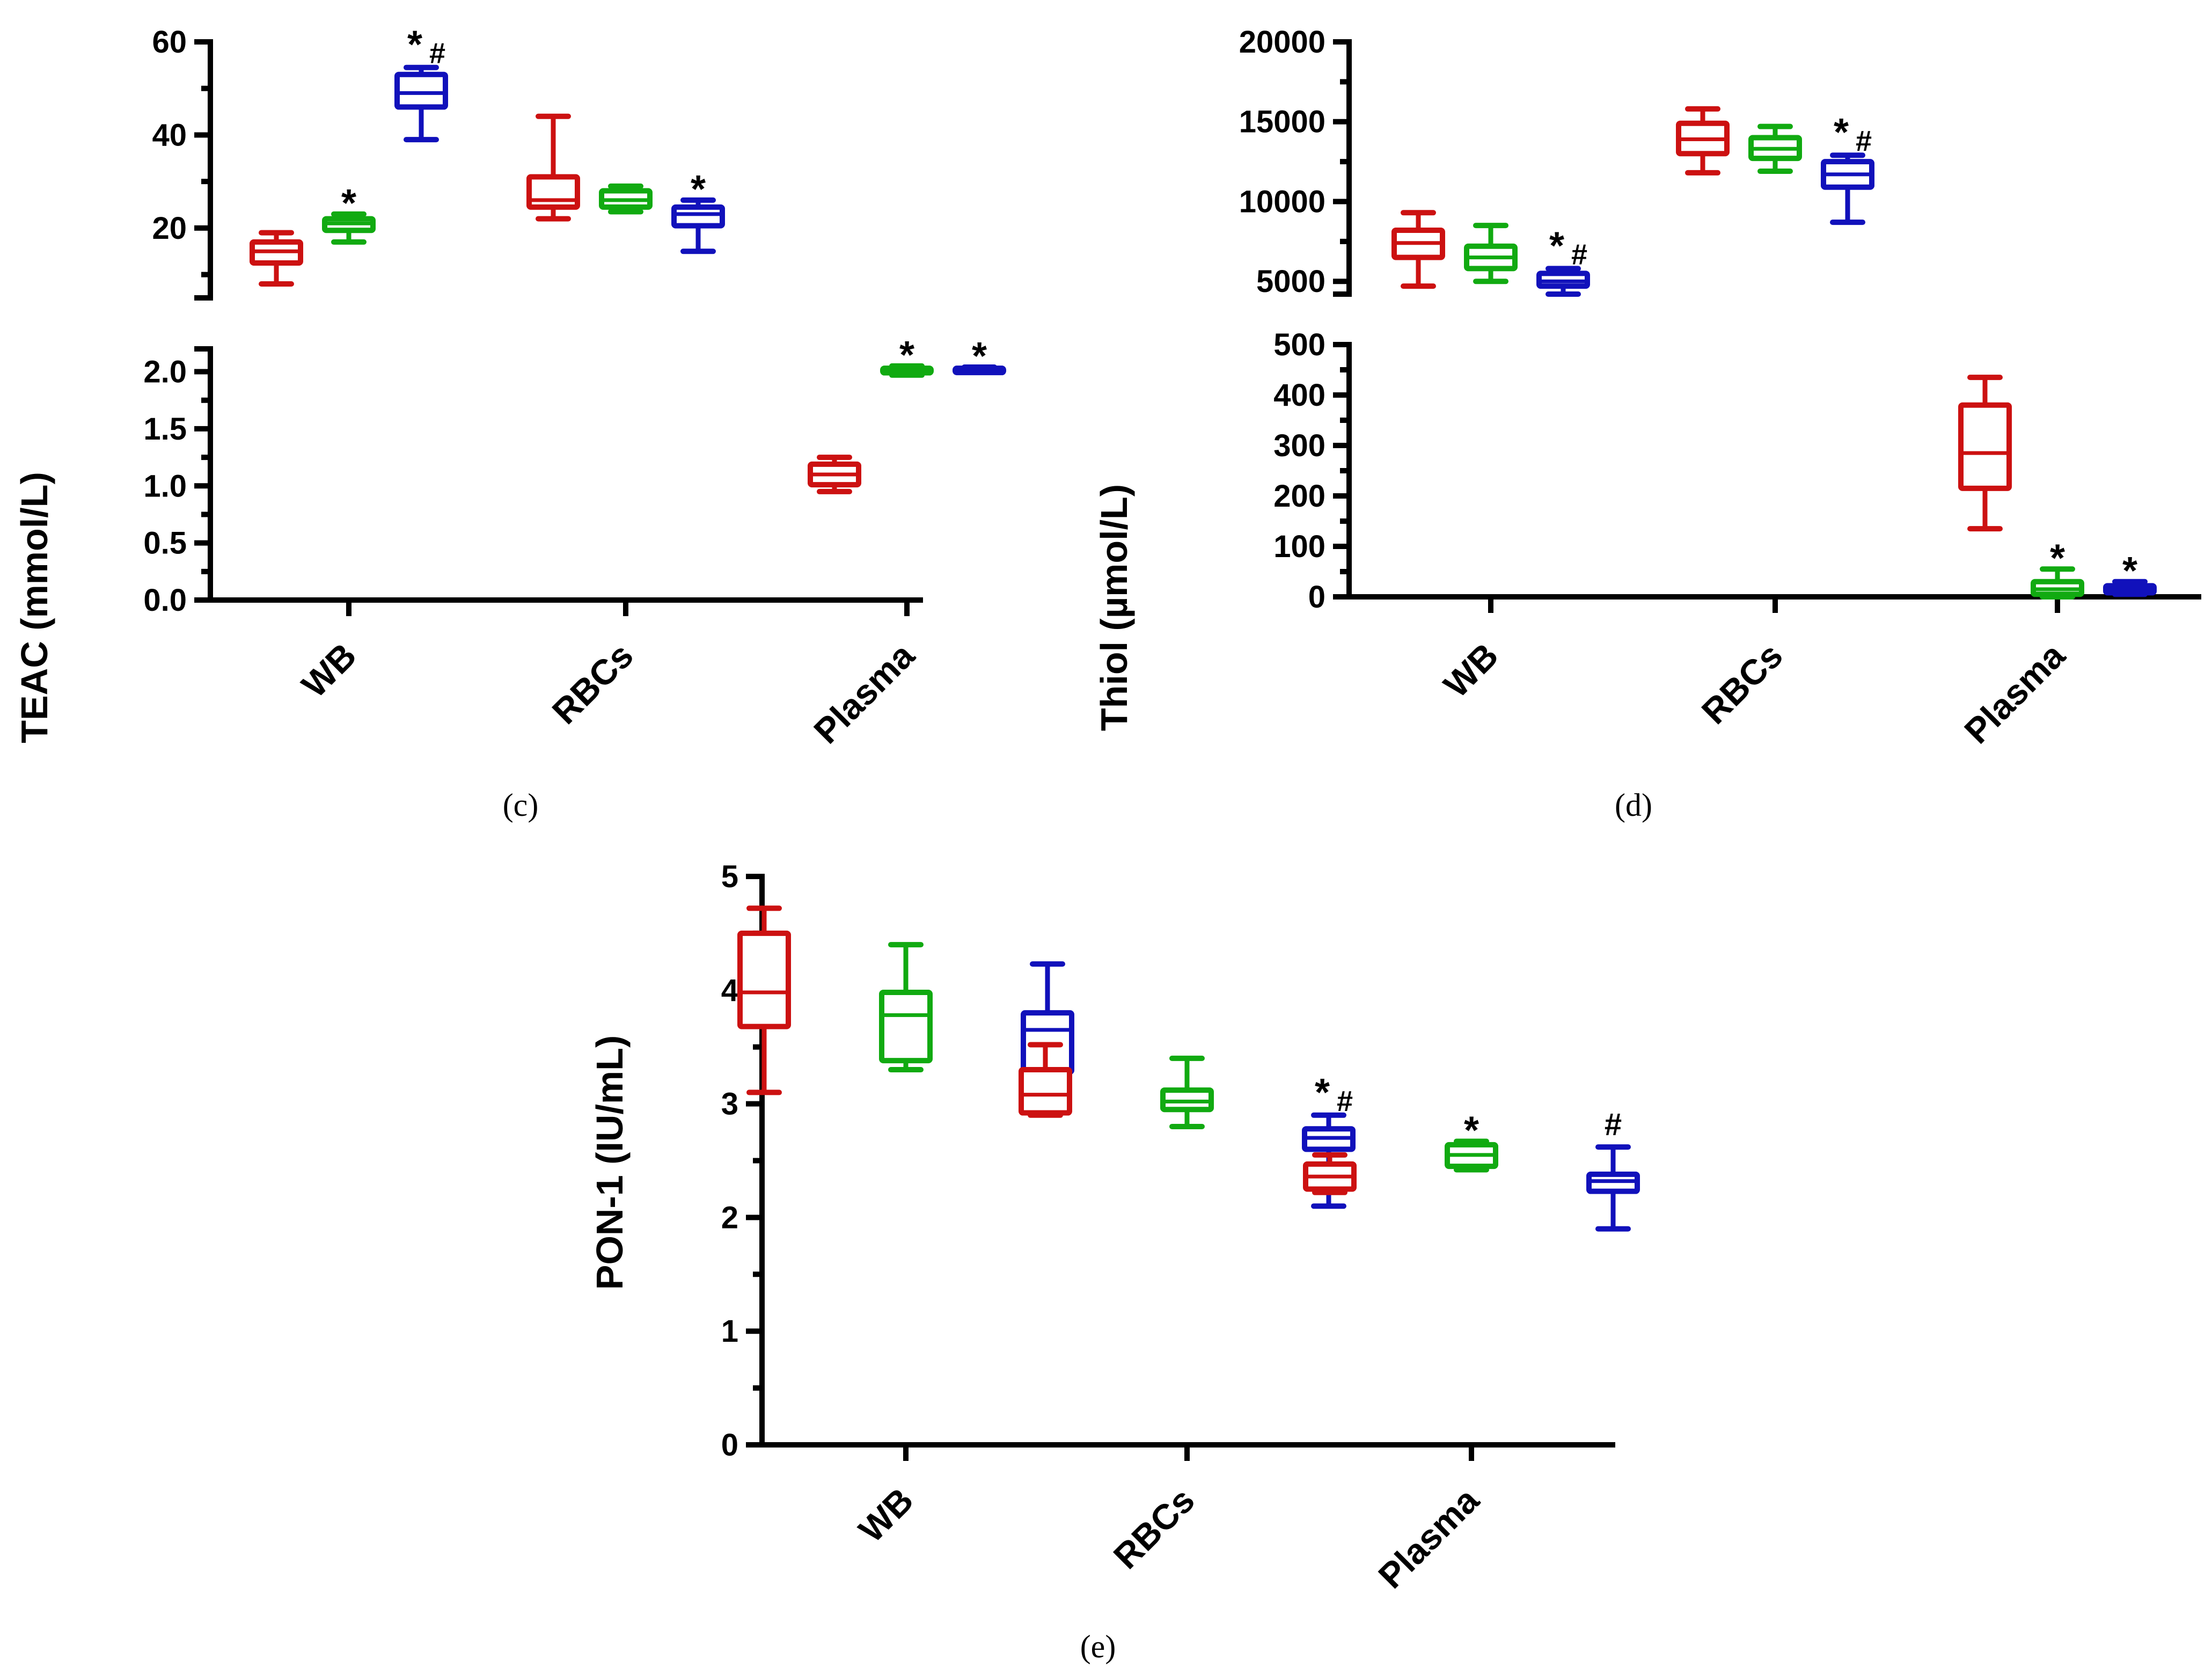 The width and height of the screenshot is (2212, 1674). What do you see at coordinates (1154, 1528) in the screenshot?
I see `panel-e-category-label: RBCs` at bounding box center [1154, 1528].